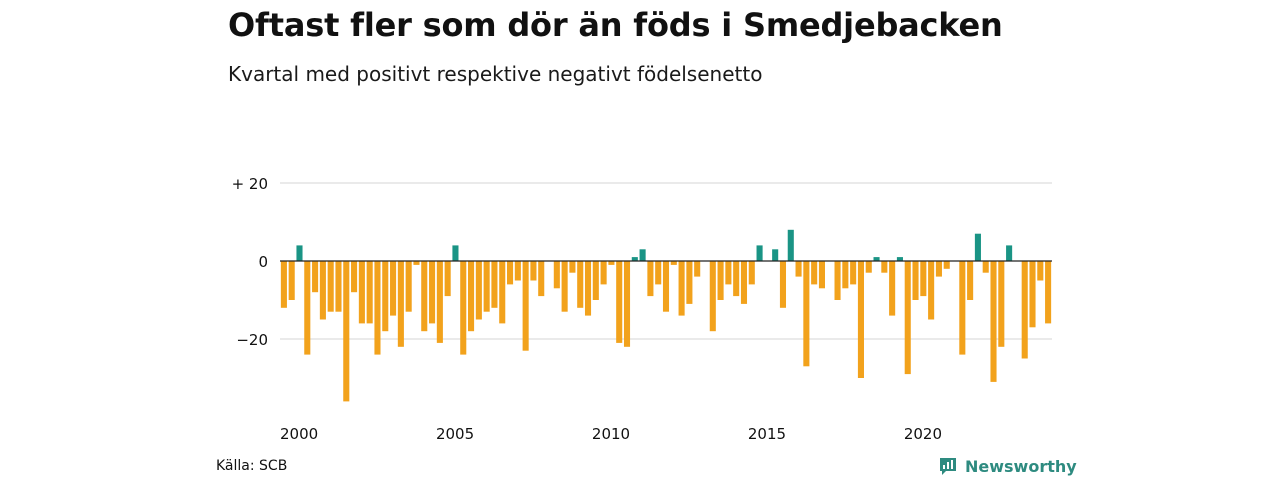  I want to click on source-note: Källa: SCB, so click(252, 466).